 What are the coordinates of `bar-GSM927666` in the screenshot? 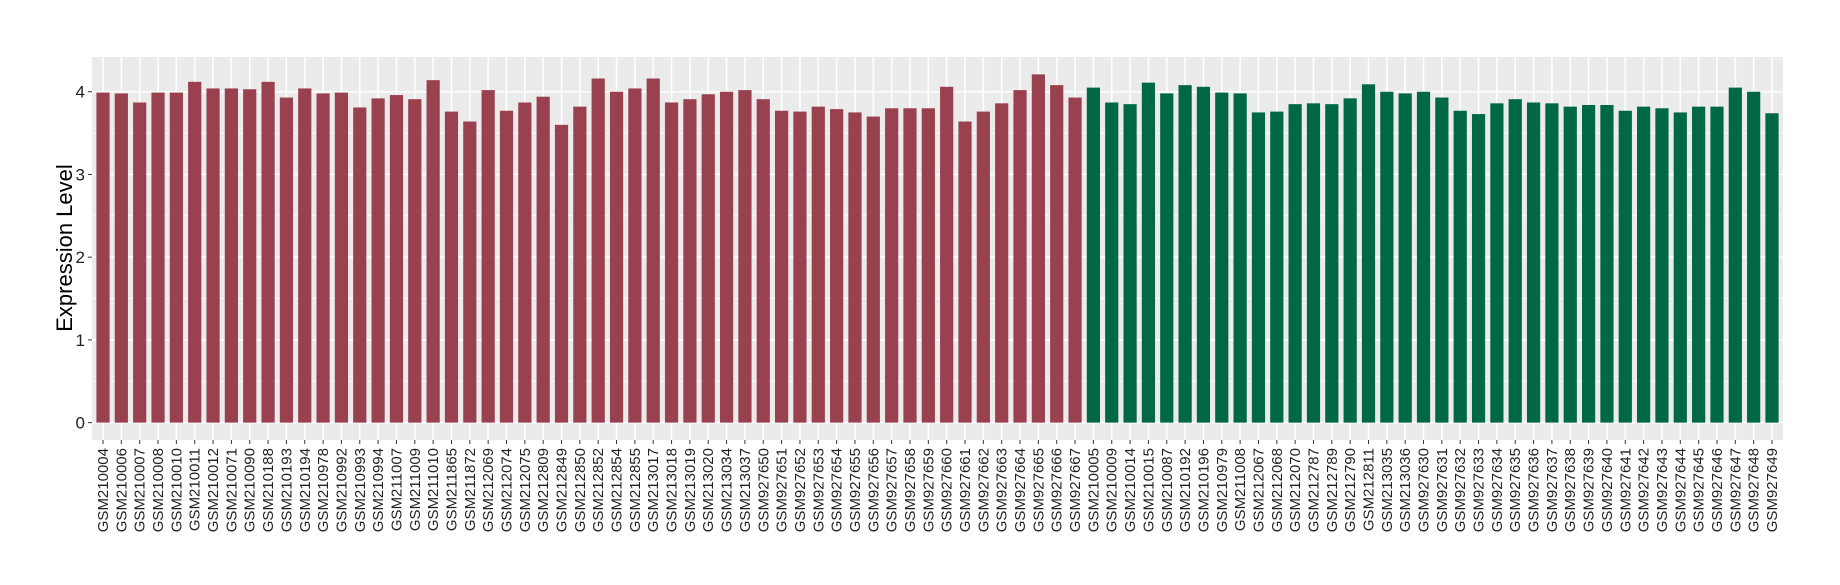 It's located at (1057, 254).